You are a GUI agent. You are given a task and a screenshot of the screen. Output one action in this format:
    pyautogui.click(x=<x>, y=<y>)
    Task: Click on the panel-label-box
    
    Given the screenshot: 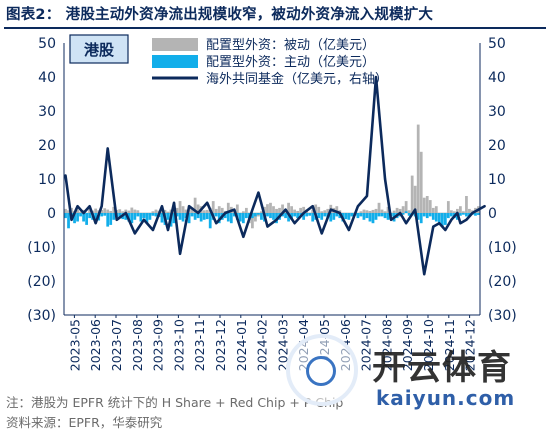 What is the action you would take?
    pyautogui.click(x=99, y=49)
    